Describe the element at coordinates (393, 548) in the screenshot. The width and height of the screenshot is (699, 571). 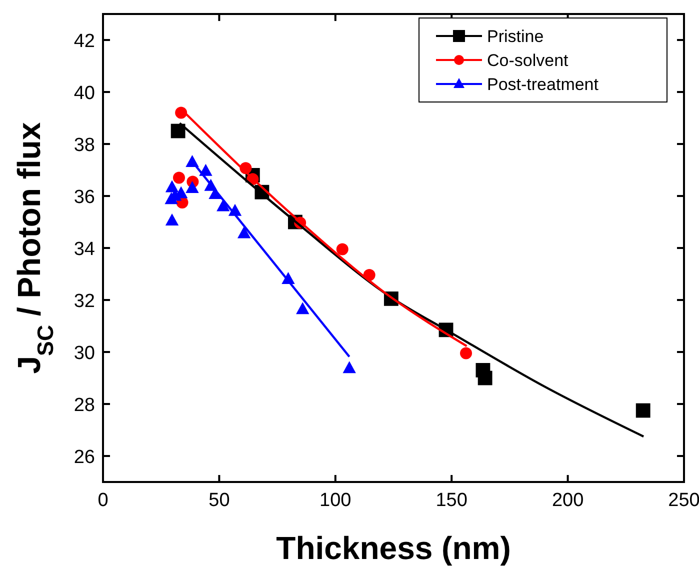
I see `x-axis-title: Thickness (nm)` at that location.